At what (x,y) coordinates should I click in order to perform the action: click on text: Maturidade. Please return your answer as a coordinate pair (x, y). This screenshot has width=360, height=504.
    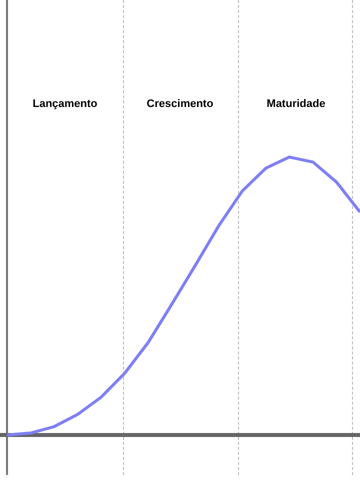
    Looking at the image, I should click on (296, 104).